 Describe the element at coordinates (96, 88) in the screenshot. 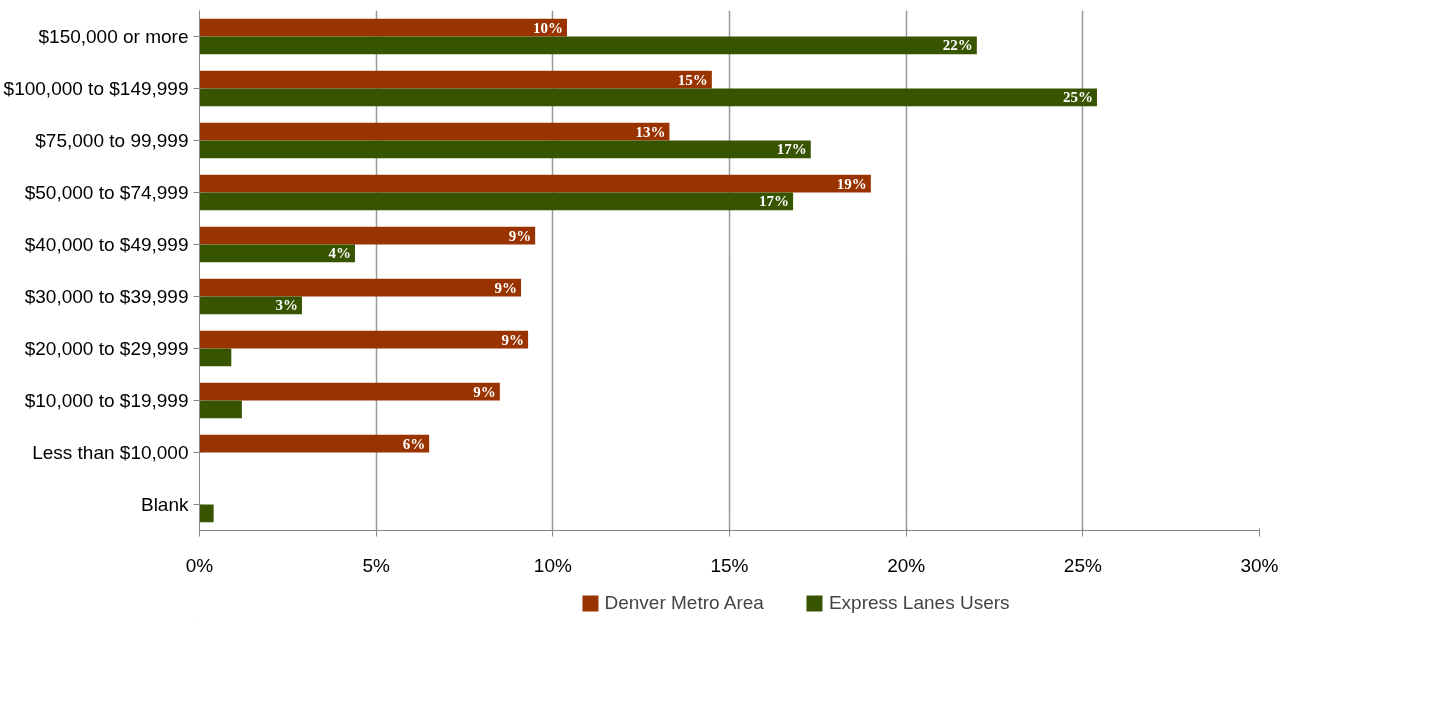

I see `y-tick-label: $100,000 to $149,999` at that location.